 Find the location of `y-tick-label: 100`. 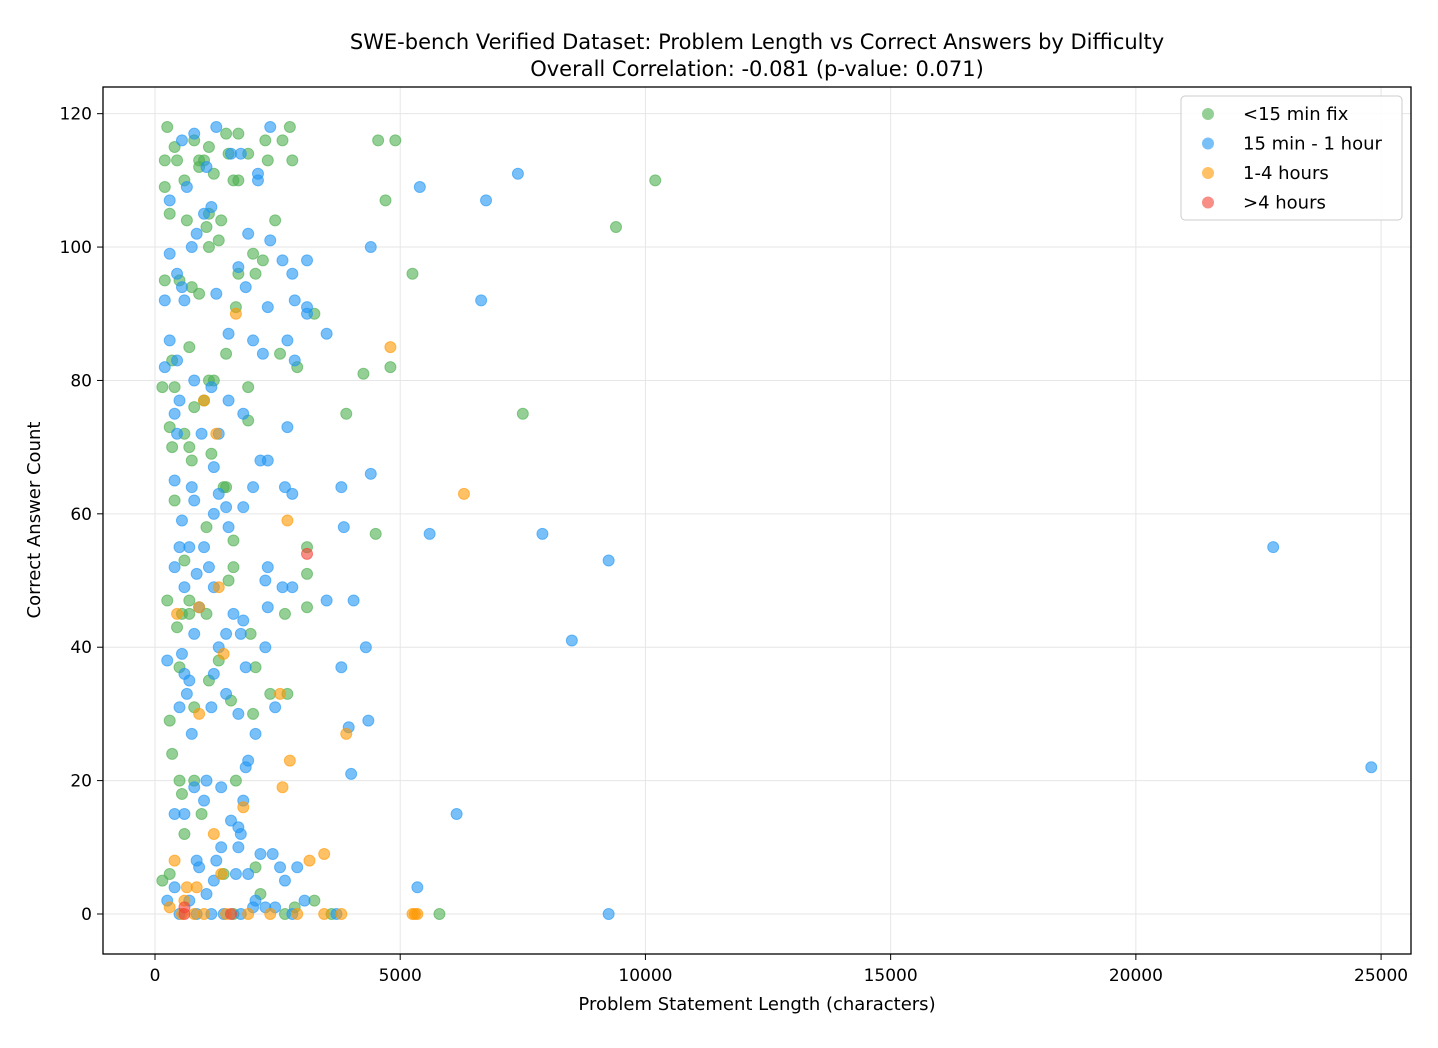

y-tick-label: 100 is located at coordinates (76, 248).